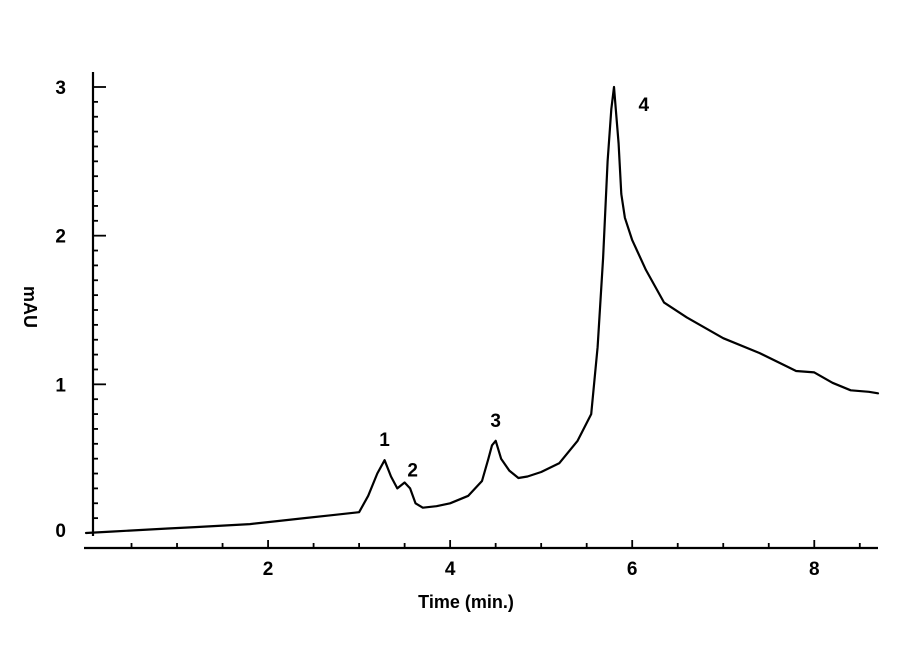 This screenshot has width=900, height=662. What do you see at coordinates (814, 569) in the screenshot?
I see `x-tick-label: 8` at bounding box center [814, 569].